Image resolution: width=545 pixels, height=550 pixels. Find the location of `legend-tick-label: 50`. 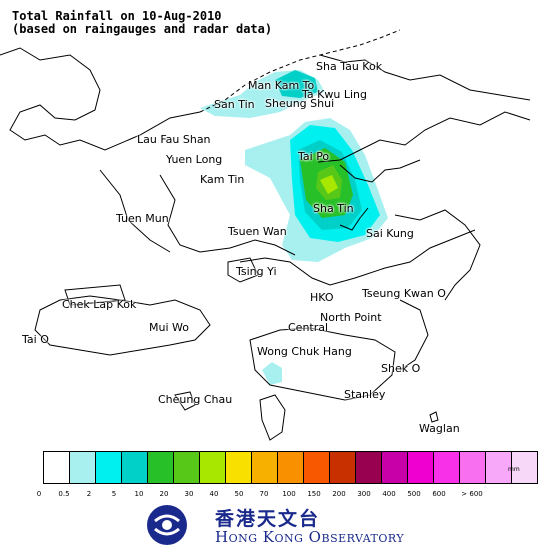

legend-tick-label: 50 is located at coordinates (239, 494).